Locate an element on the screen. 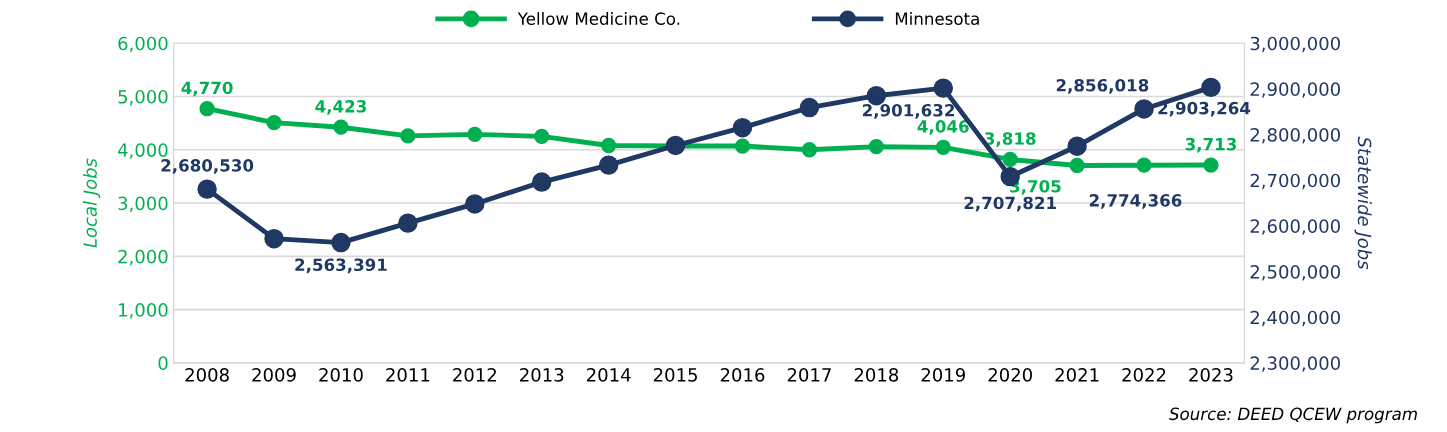  x-tick-label: 2023 is located at coordinates (1211, 375).